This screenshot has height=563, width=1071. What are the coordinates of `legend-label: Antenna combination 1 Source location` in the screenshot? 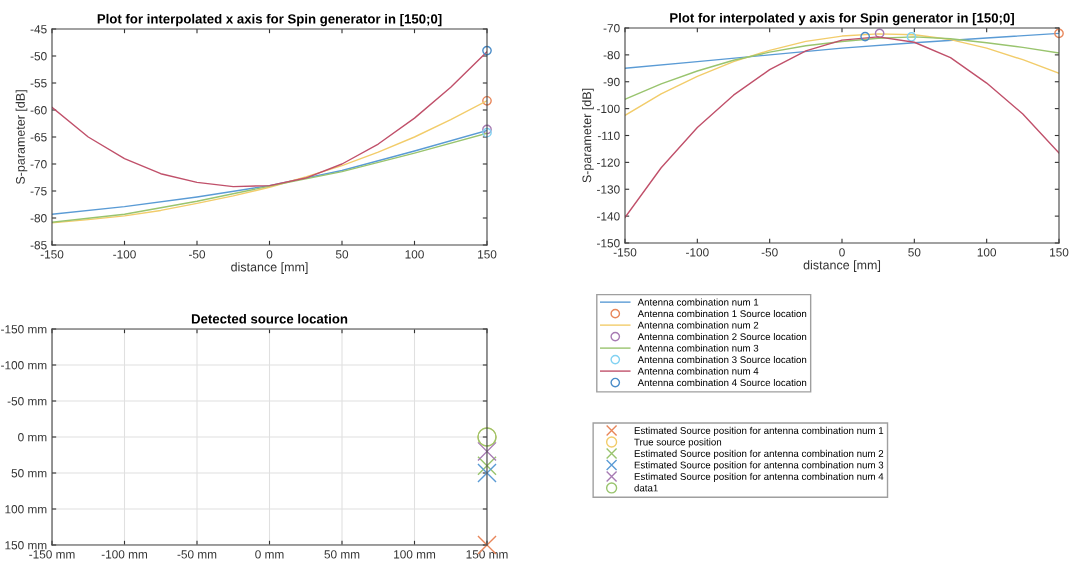 It's located at (722, 313).